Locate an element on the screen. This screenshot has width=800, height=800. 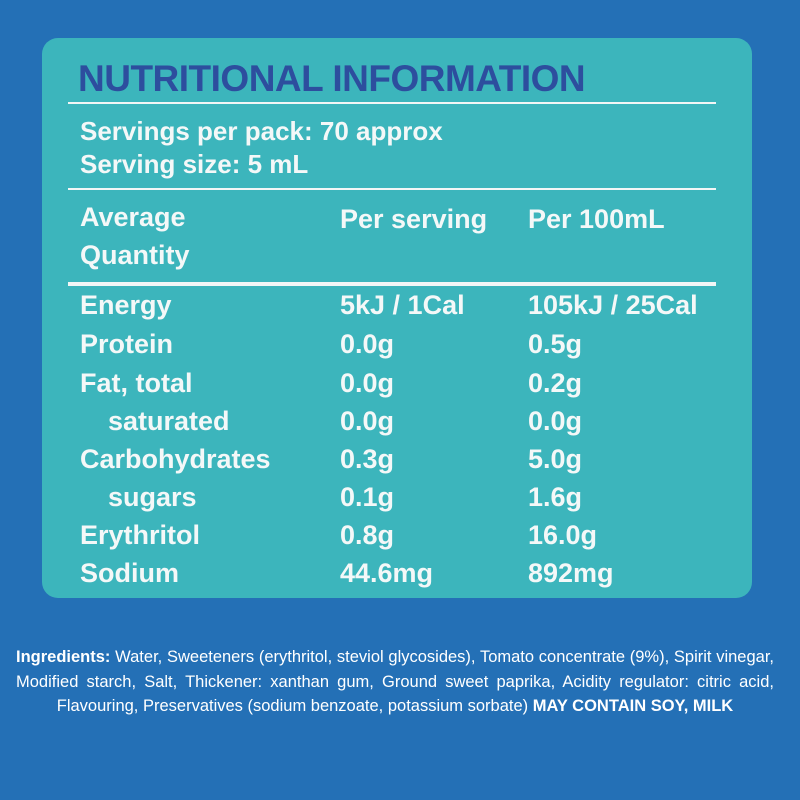
cell: 5.0g is located at coordinates (555, 459).